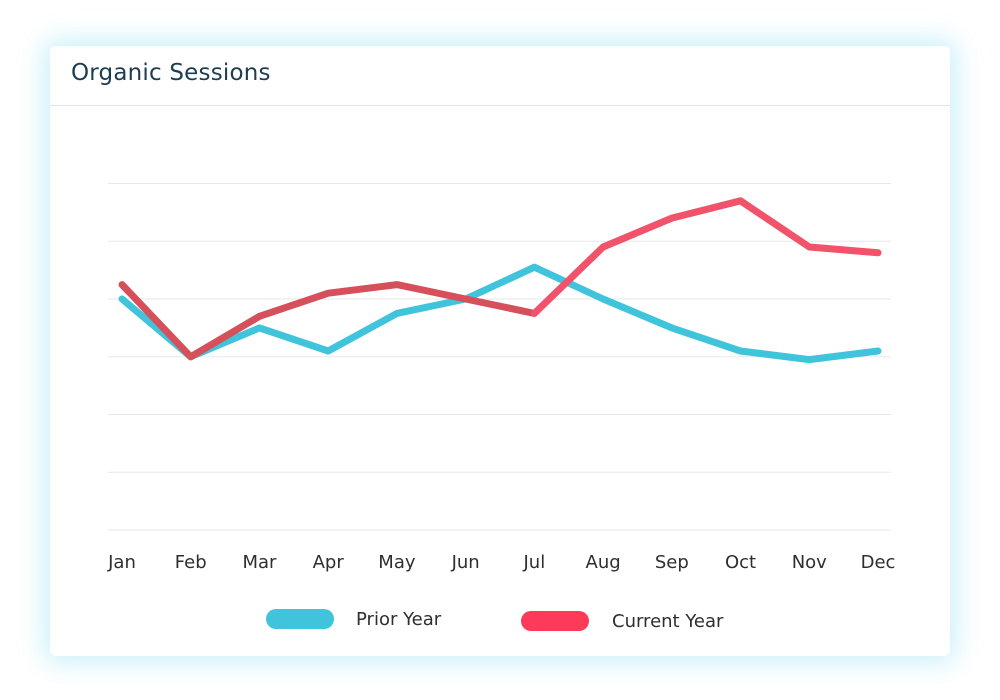 The height and width of the screenshot is (700, 1000). I want to click on x-tick-label: Sep, so click(672, 562).